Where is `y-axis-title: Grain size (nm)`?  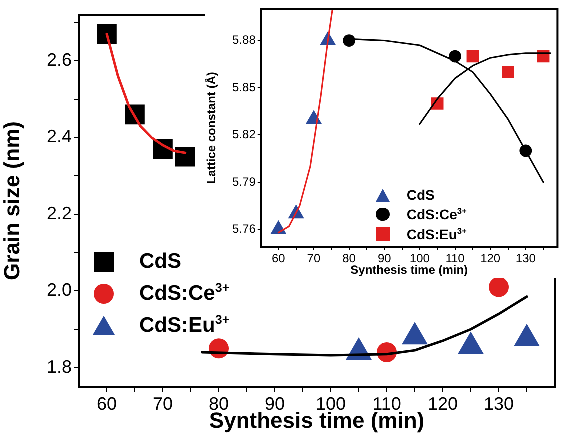 y-axis-title: Grain size (nm) is located at coordinates (12, 201).